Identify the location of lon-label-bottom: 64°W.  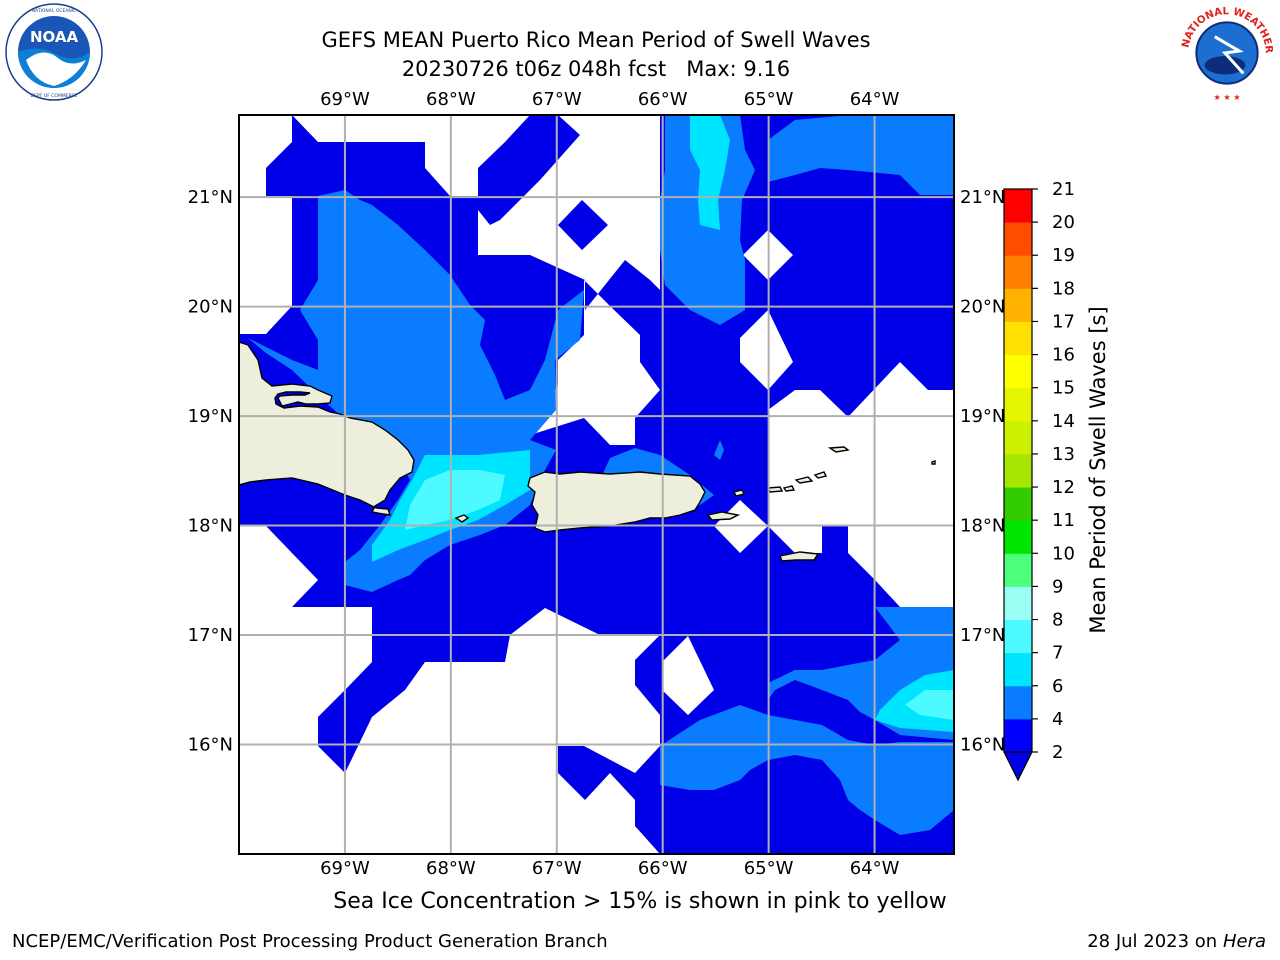
(875, 868).